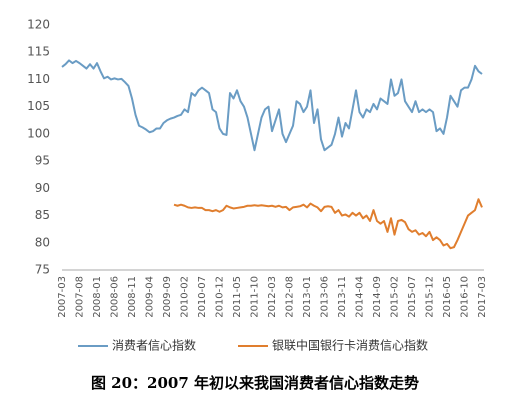 This screenshot has width=510, height=407. What do you see at coordinates (38, 25) in the screenshot?
I see `y-tick-label: 120` at bounding box center [38, 25].